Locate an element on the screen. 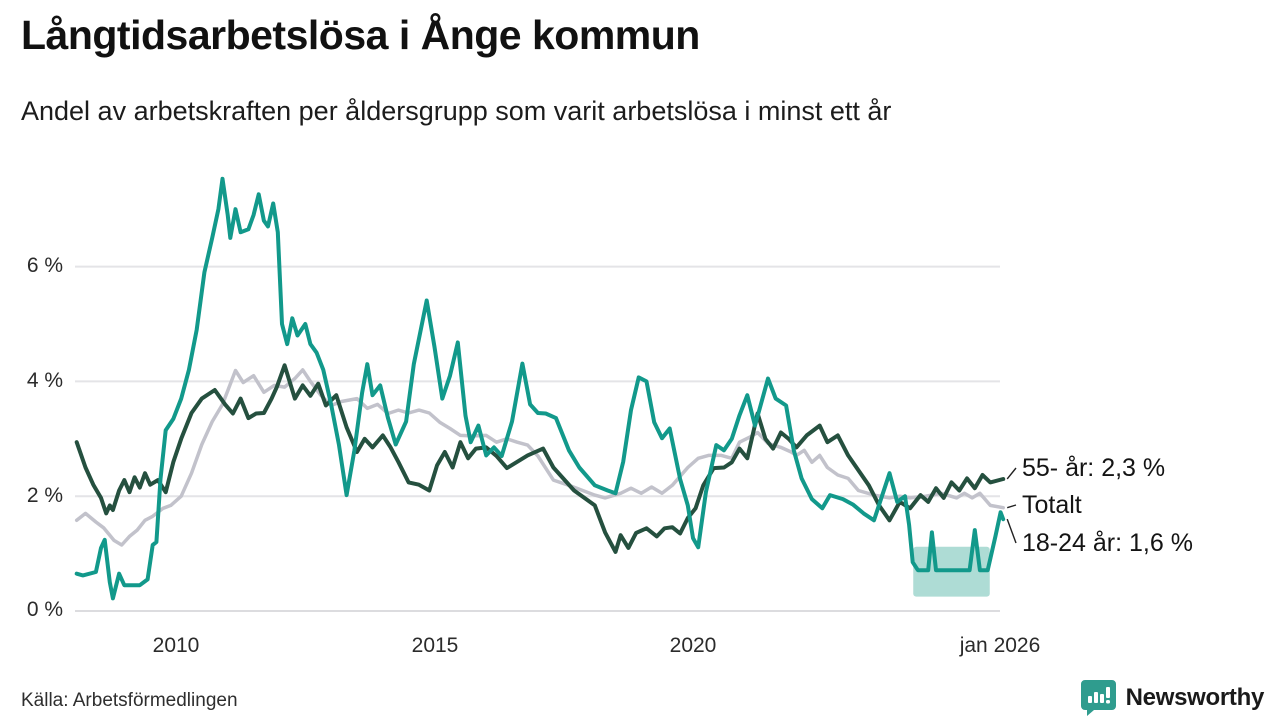 This screenshot has height=720, width=1280. newsworthy-logo: Newsworthy is located at coordinates (1172, 698).